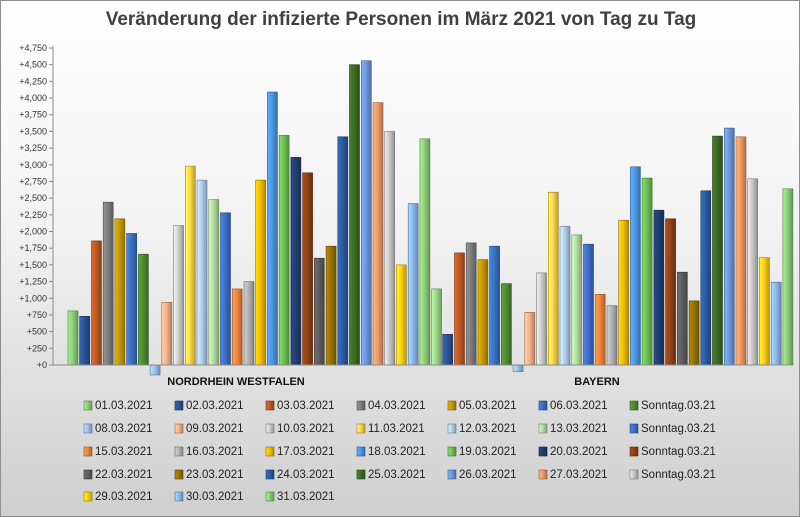 The image size is (800, 517). What do you see at coordinates (33, 282) in the screenshot?
I see `y-tick-label: +1,250` at bounding box center [33, 282].